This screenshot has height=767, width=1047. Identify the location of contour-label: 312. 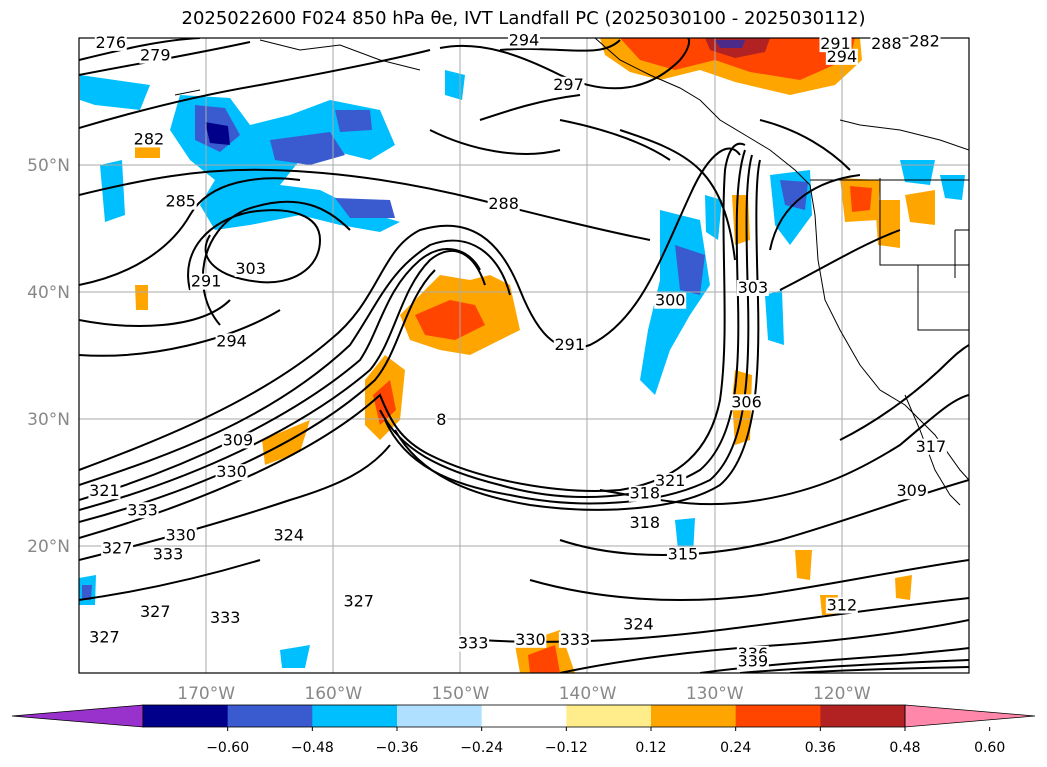
(842, 605).